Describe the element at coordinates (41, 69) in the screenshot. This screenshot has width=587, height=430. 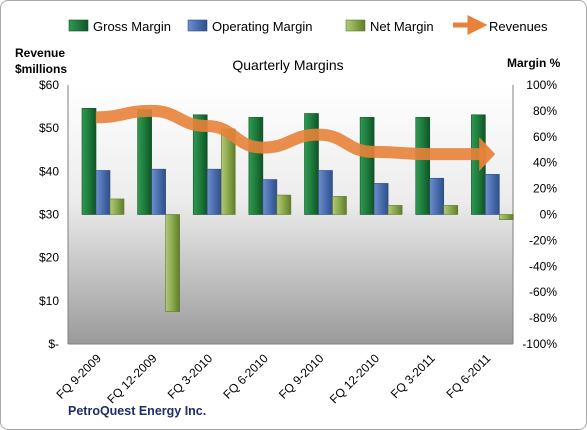
I see `left-axis-title-line2: $millions` at that location.